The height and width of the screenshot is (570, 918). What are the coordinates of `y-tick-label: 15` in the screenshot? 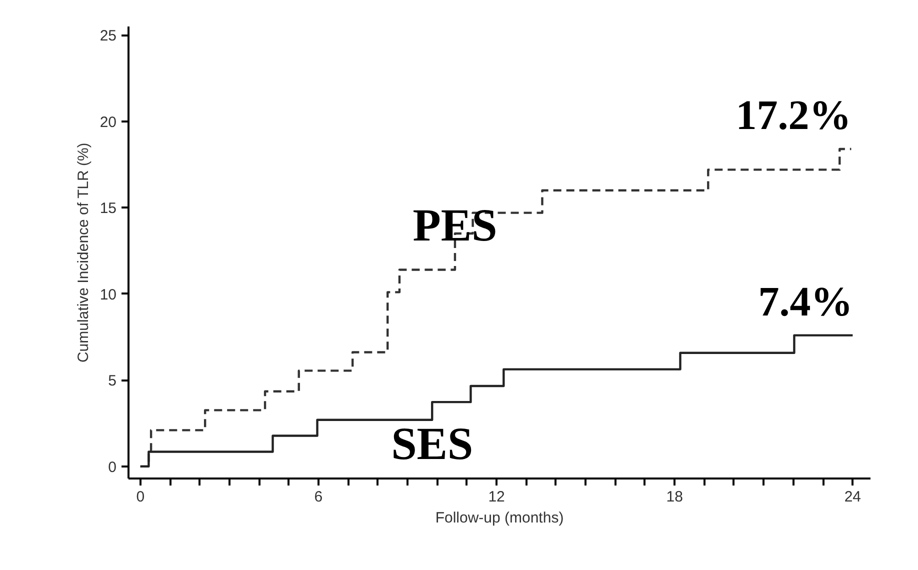 It's located at (108, 209).